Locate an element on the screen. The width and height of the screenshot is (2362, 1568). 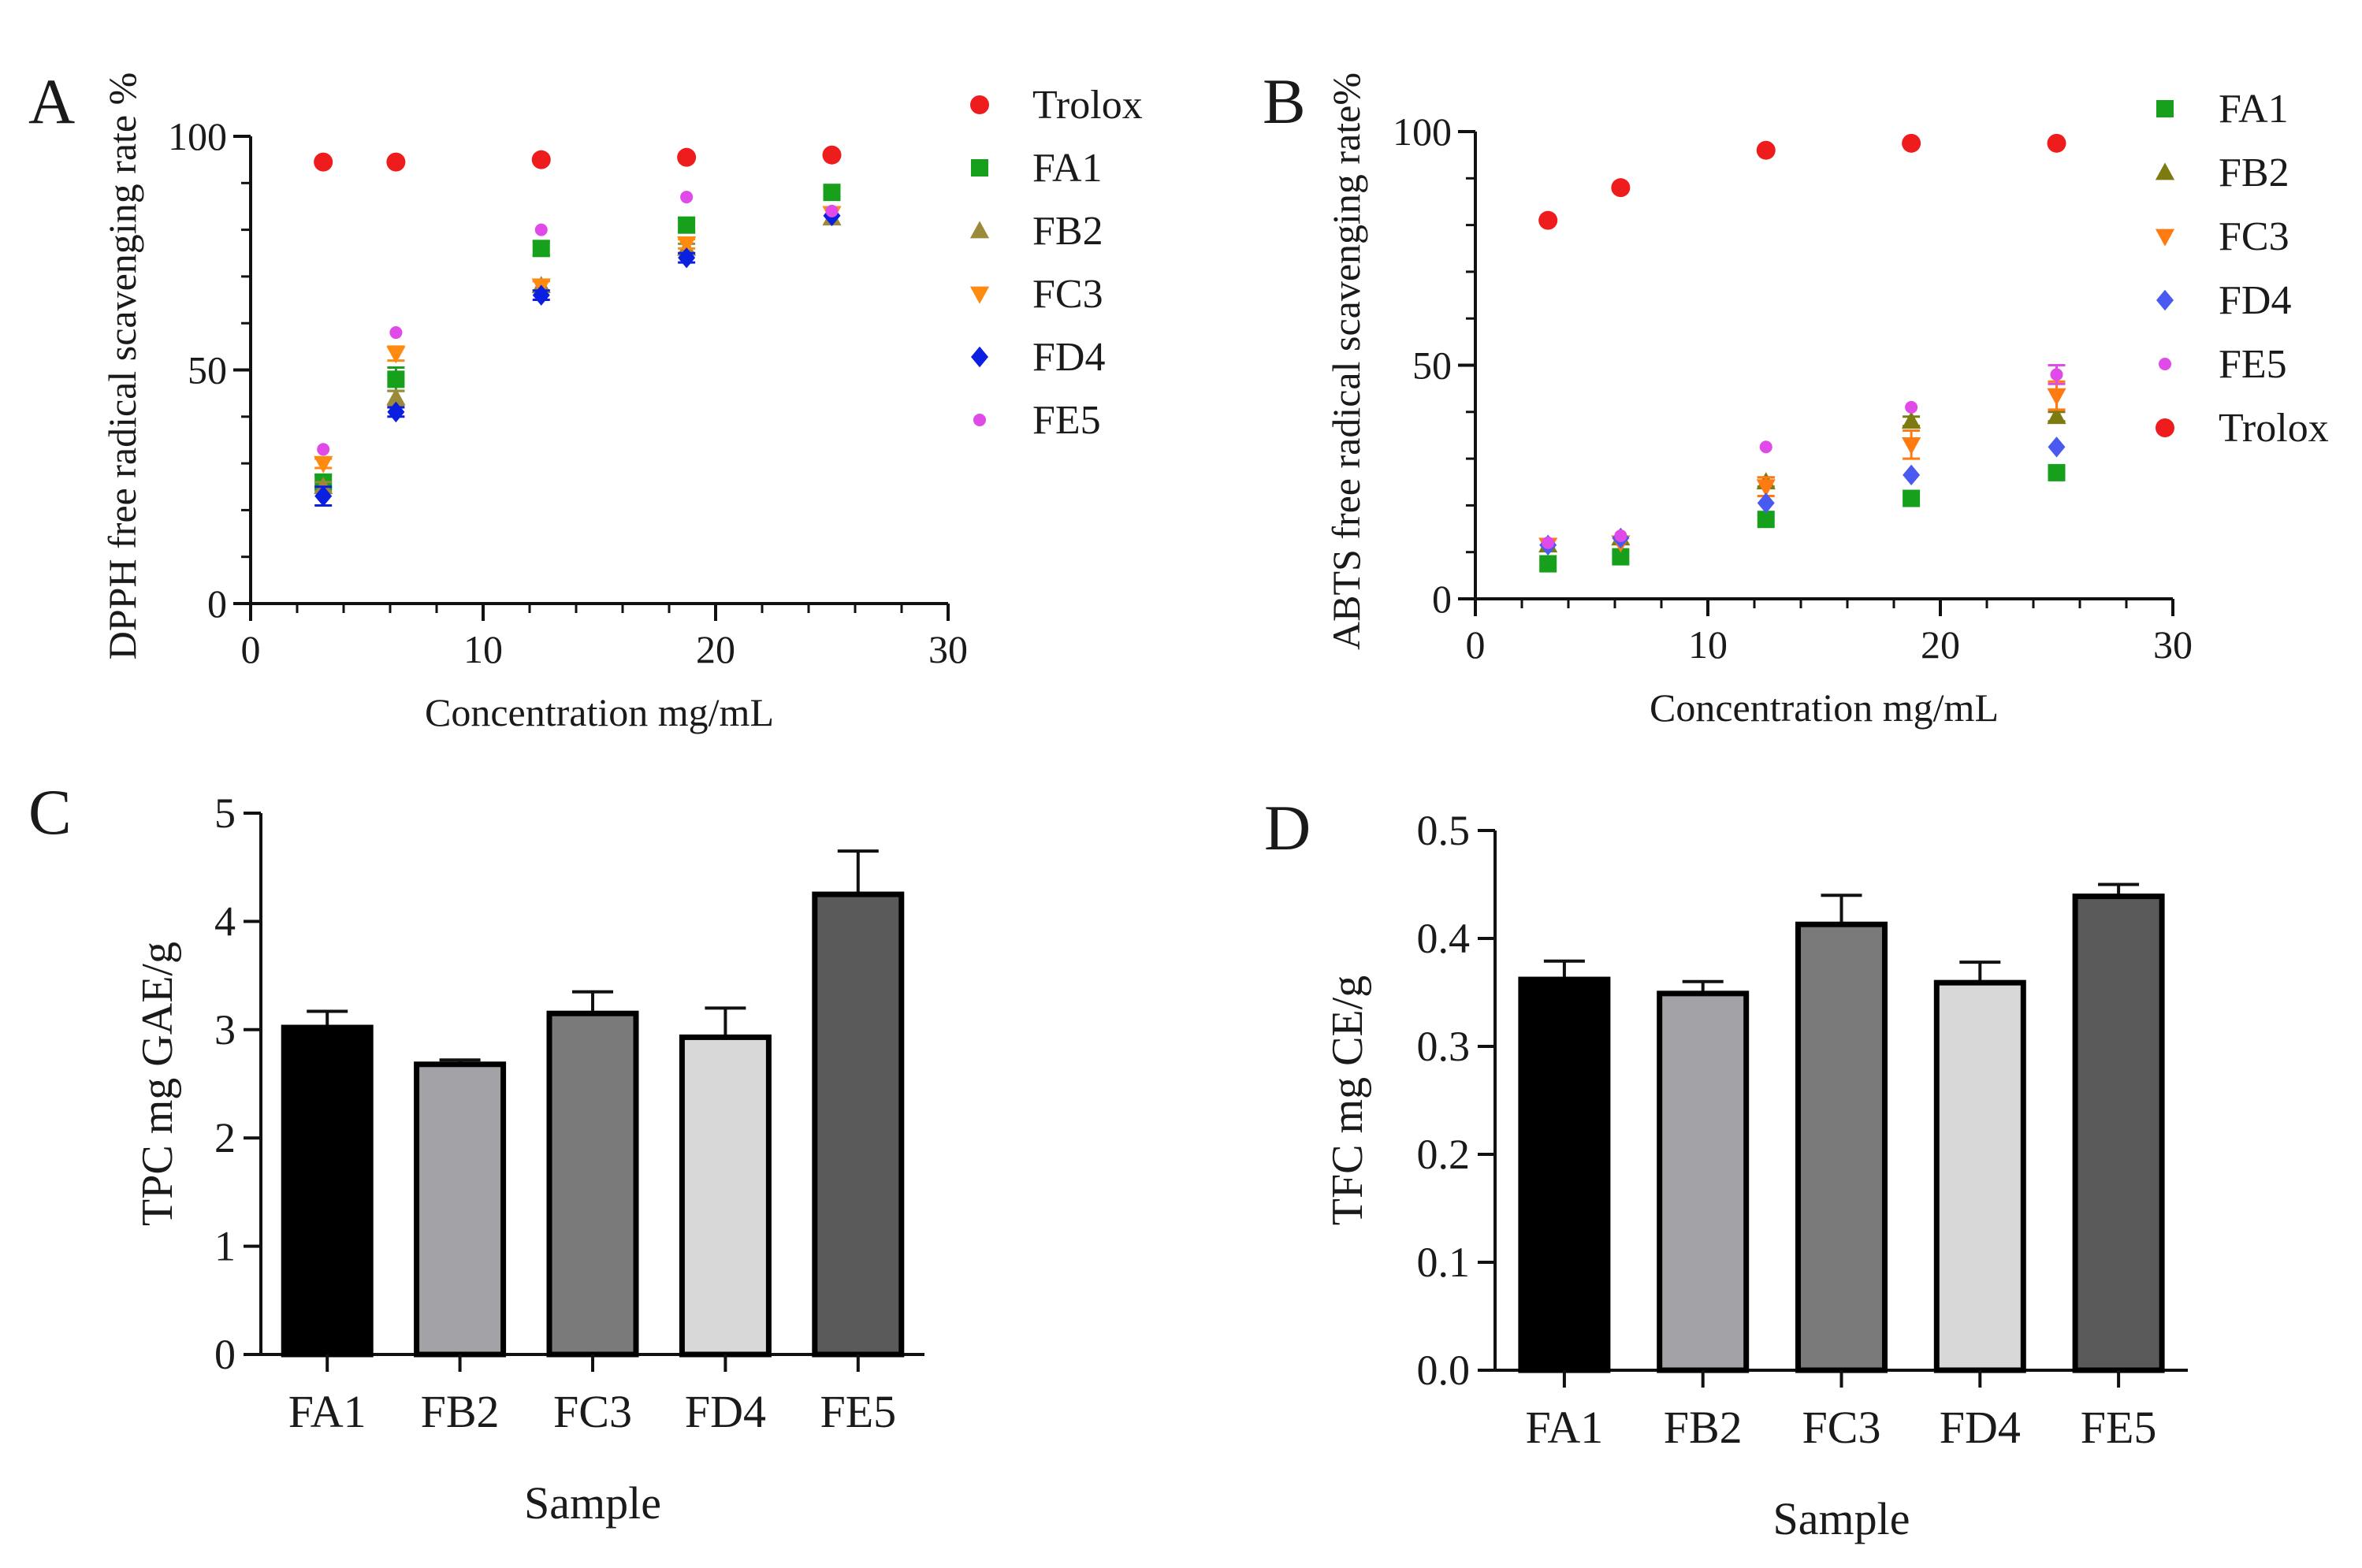
legend-marker-fd4 is located at coordinates (2165, 300).